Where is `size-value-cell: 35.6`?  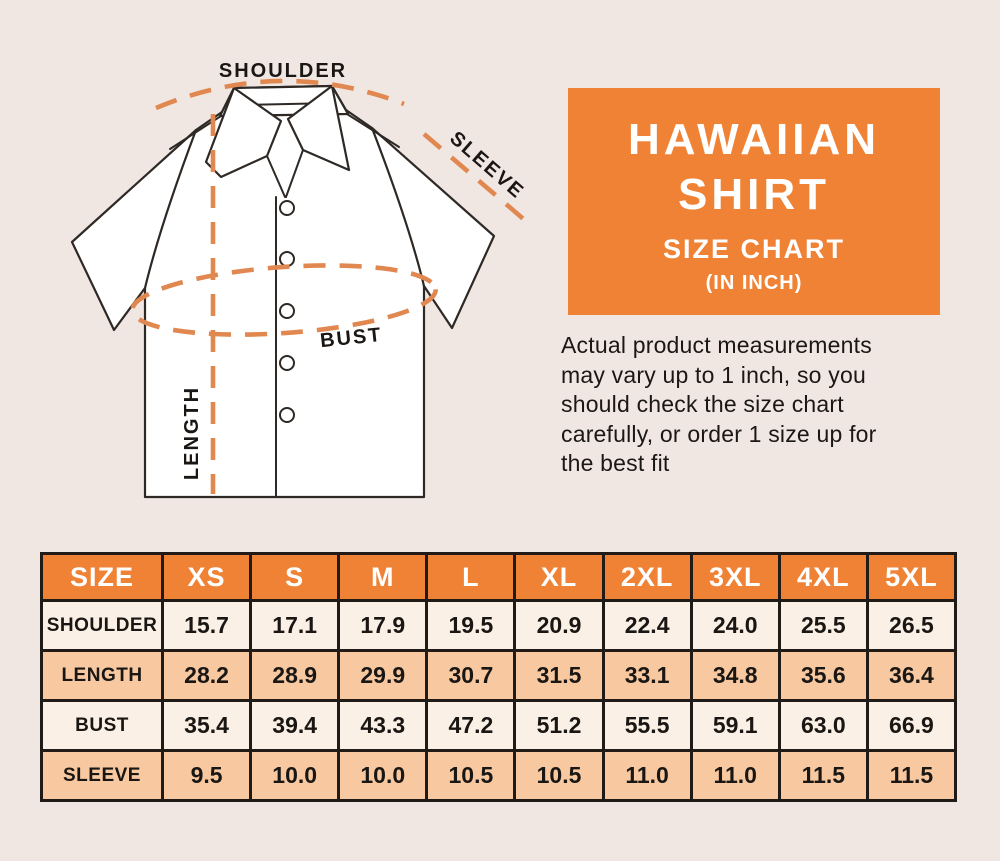
size-value-cell: 35.6 is located at coordinates (823, 675).